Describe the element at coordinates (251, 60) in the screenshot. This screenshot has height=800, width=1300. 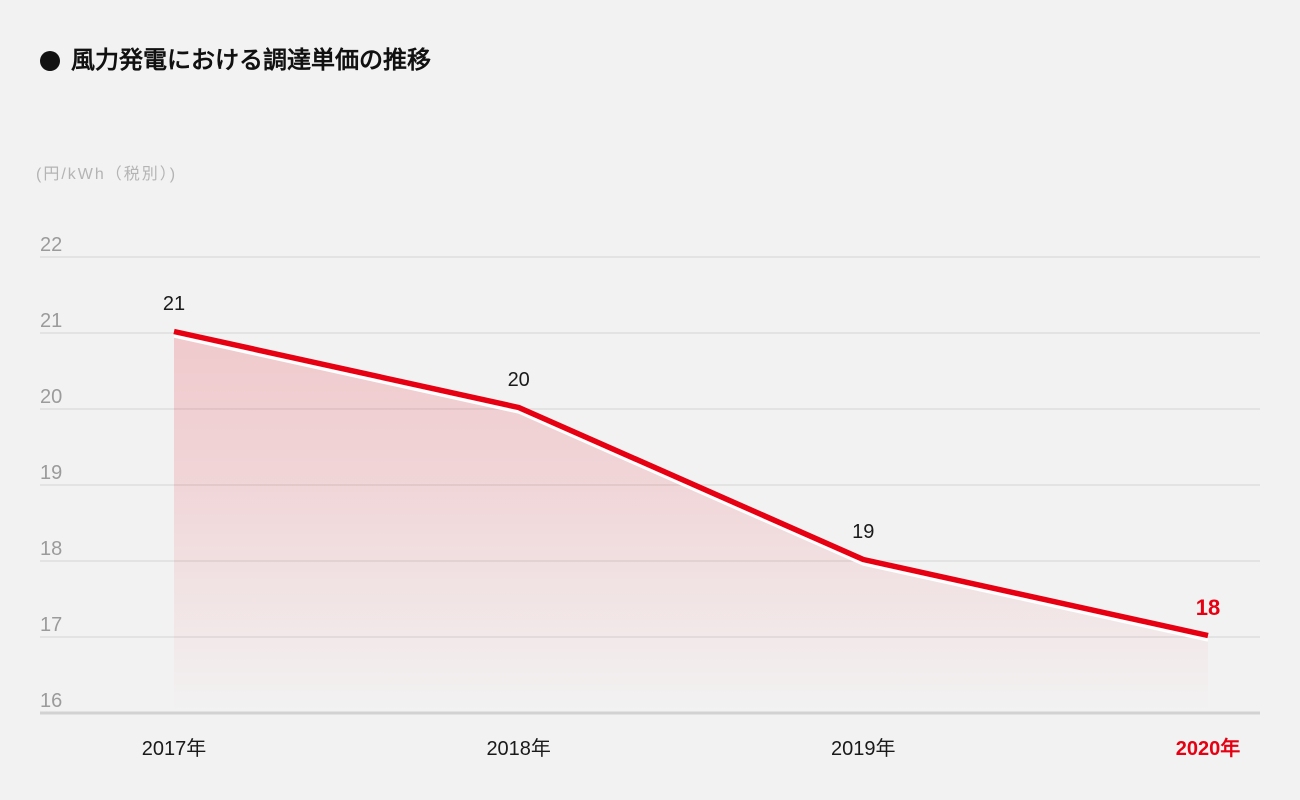
I see `page-title-text: 風力発電における調達単価の推移` at that location.